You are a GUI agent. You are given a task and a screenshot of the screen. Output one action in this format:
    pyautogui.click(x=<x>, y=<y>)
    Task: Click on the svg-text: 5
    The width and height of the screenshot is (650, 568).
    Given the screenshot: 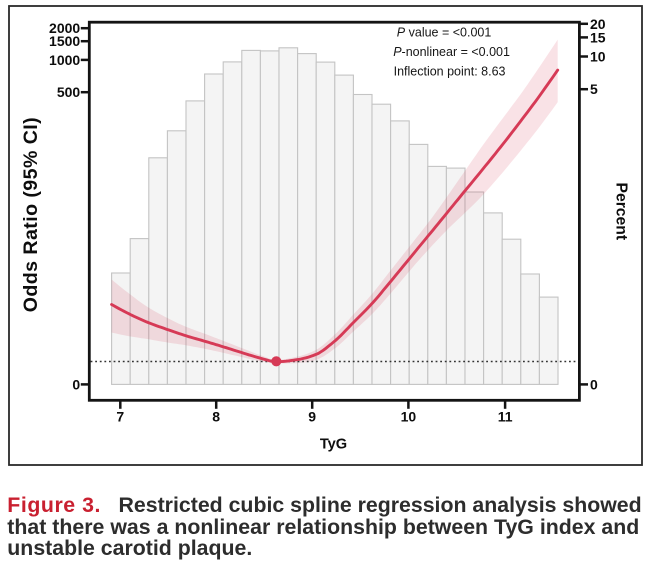 What is the action you would take?
    pyautogui.click(x=594, y=89)
    